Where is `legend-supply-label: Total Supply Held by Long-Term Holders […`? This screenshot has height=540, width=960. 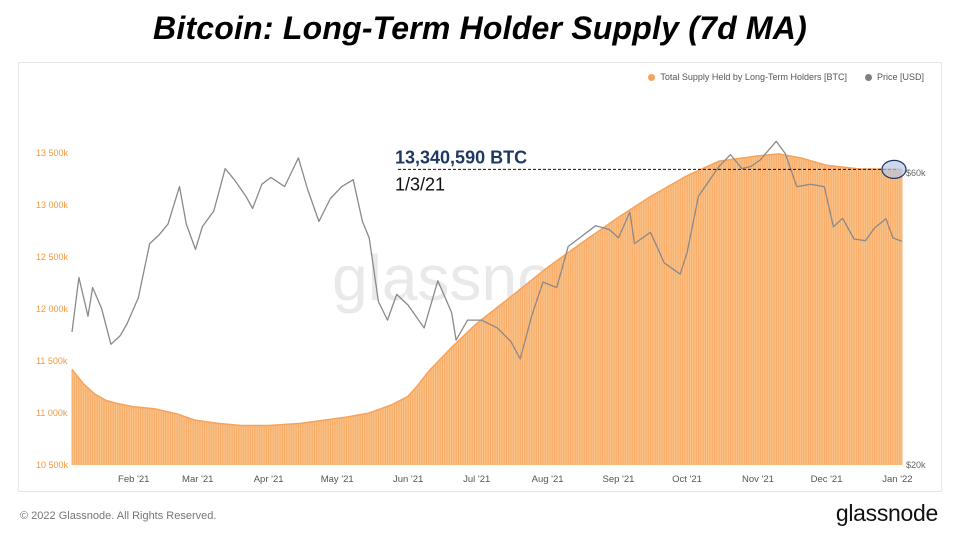 legend-supply-label: Total Supply Held by Long-Term Holders [… is located at coordinates (753, 77).